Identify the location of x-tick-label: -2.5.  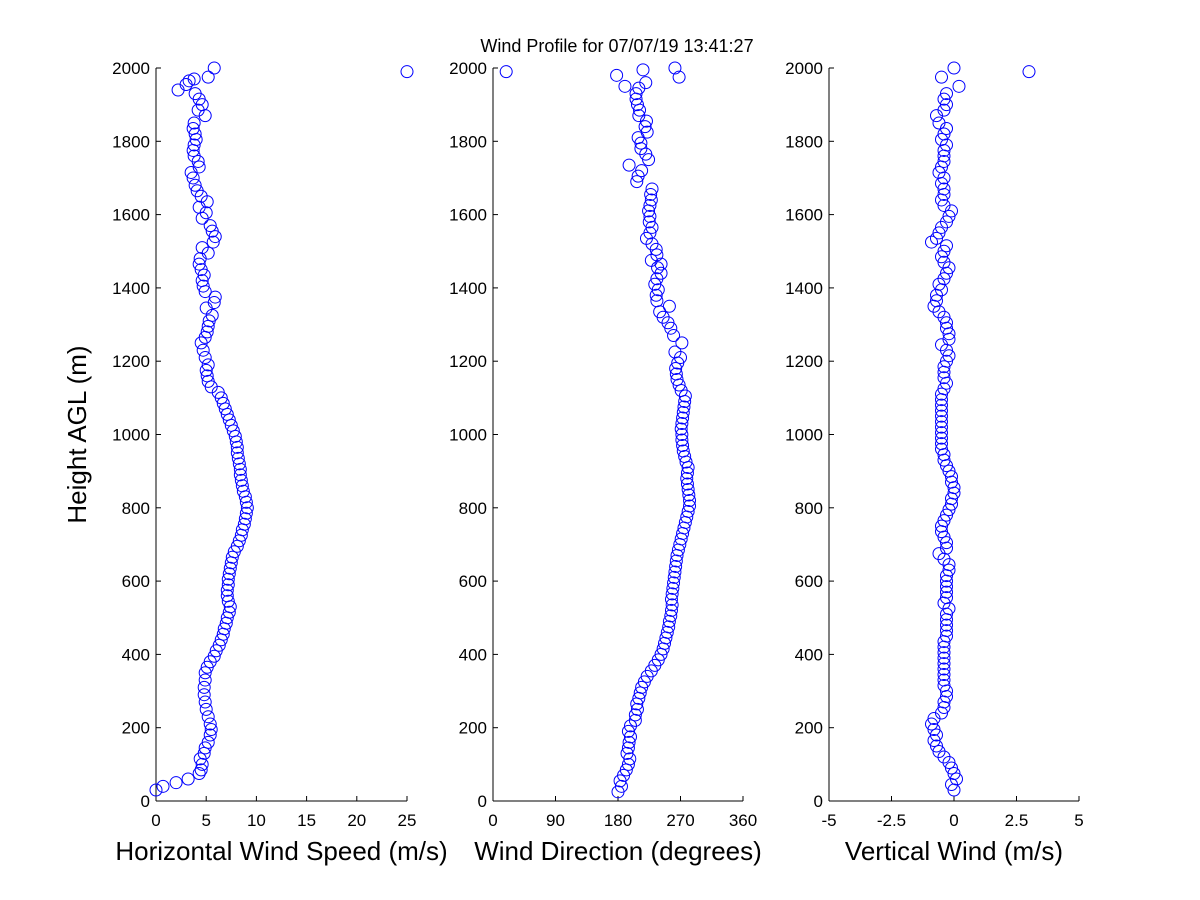
(891, 820).